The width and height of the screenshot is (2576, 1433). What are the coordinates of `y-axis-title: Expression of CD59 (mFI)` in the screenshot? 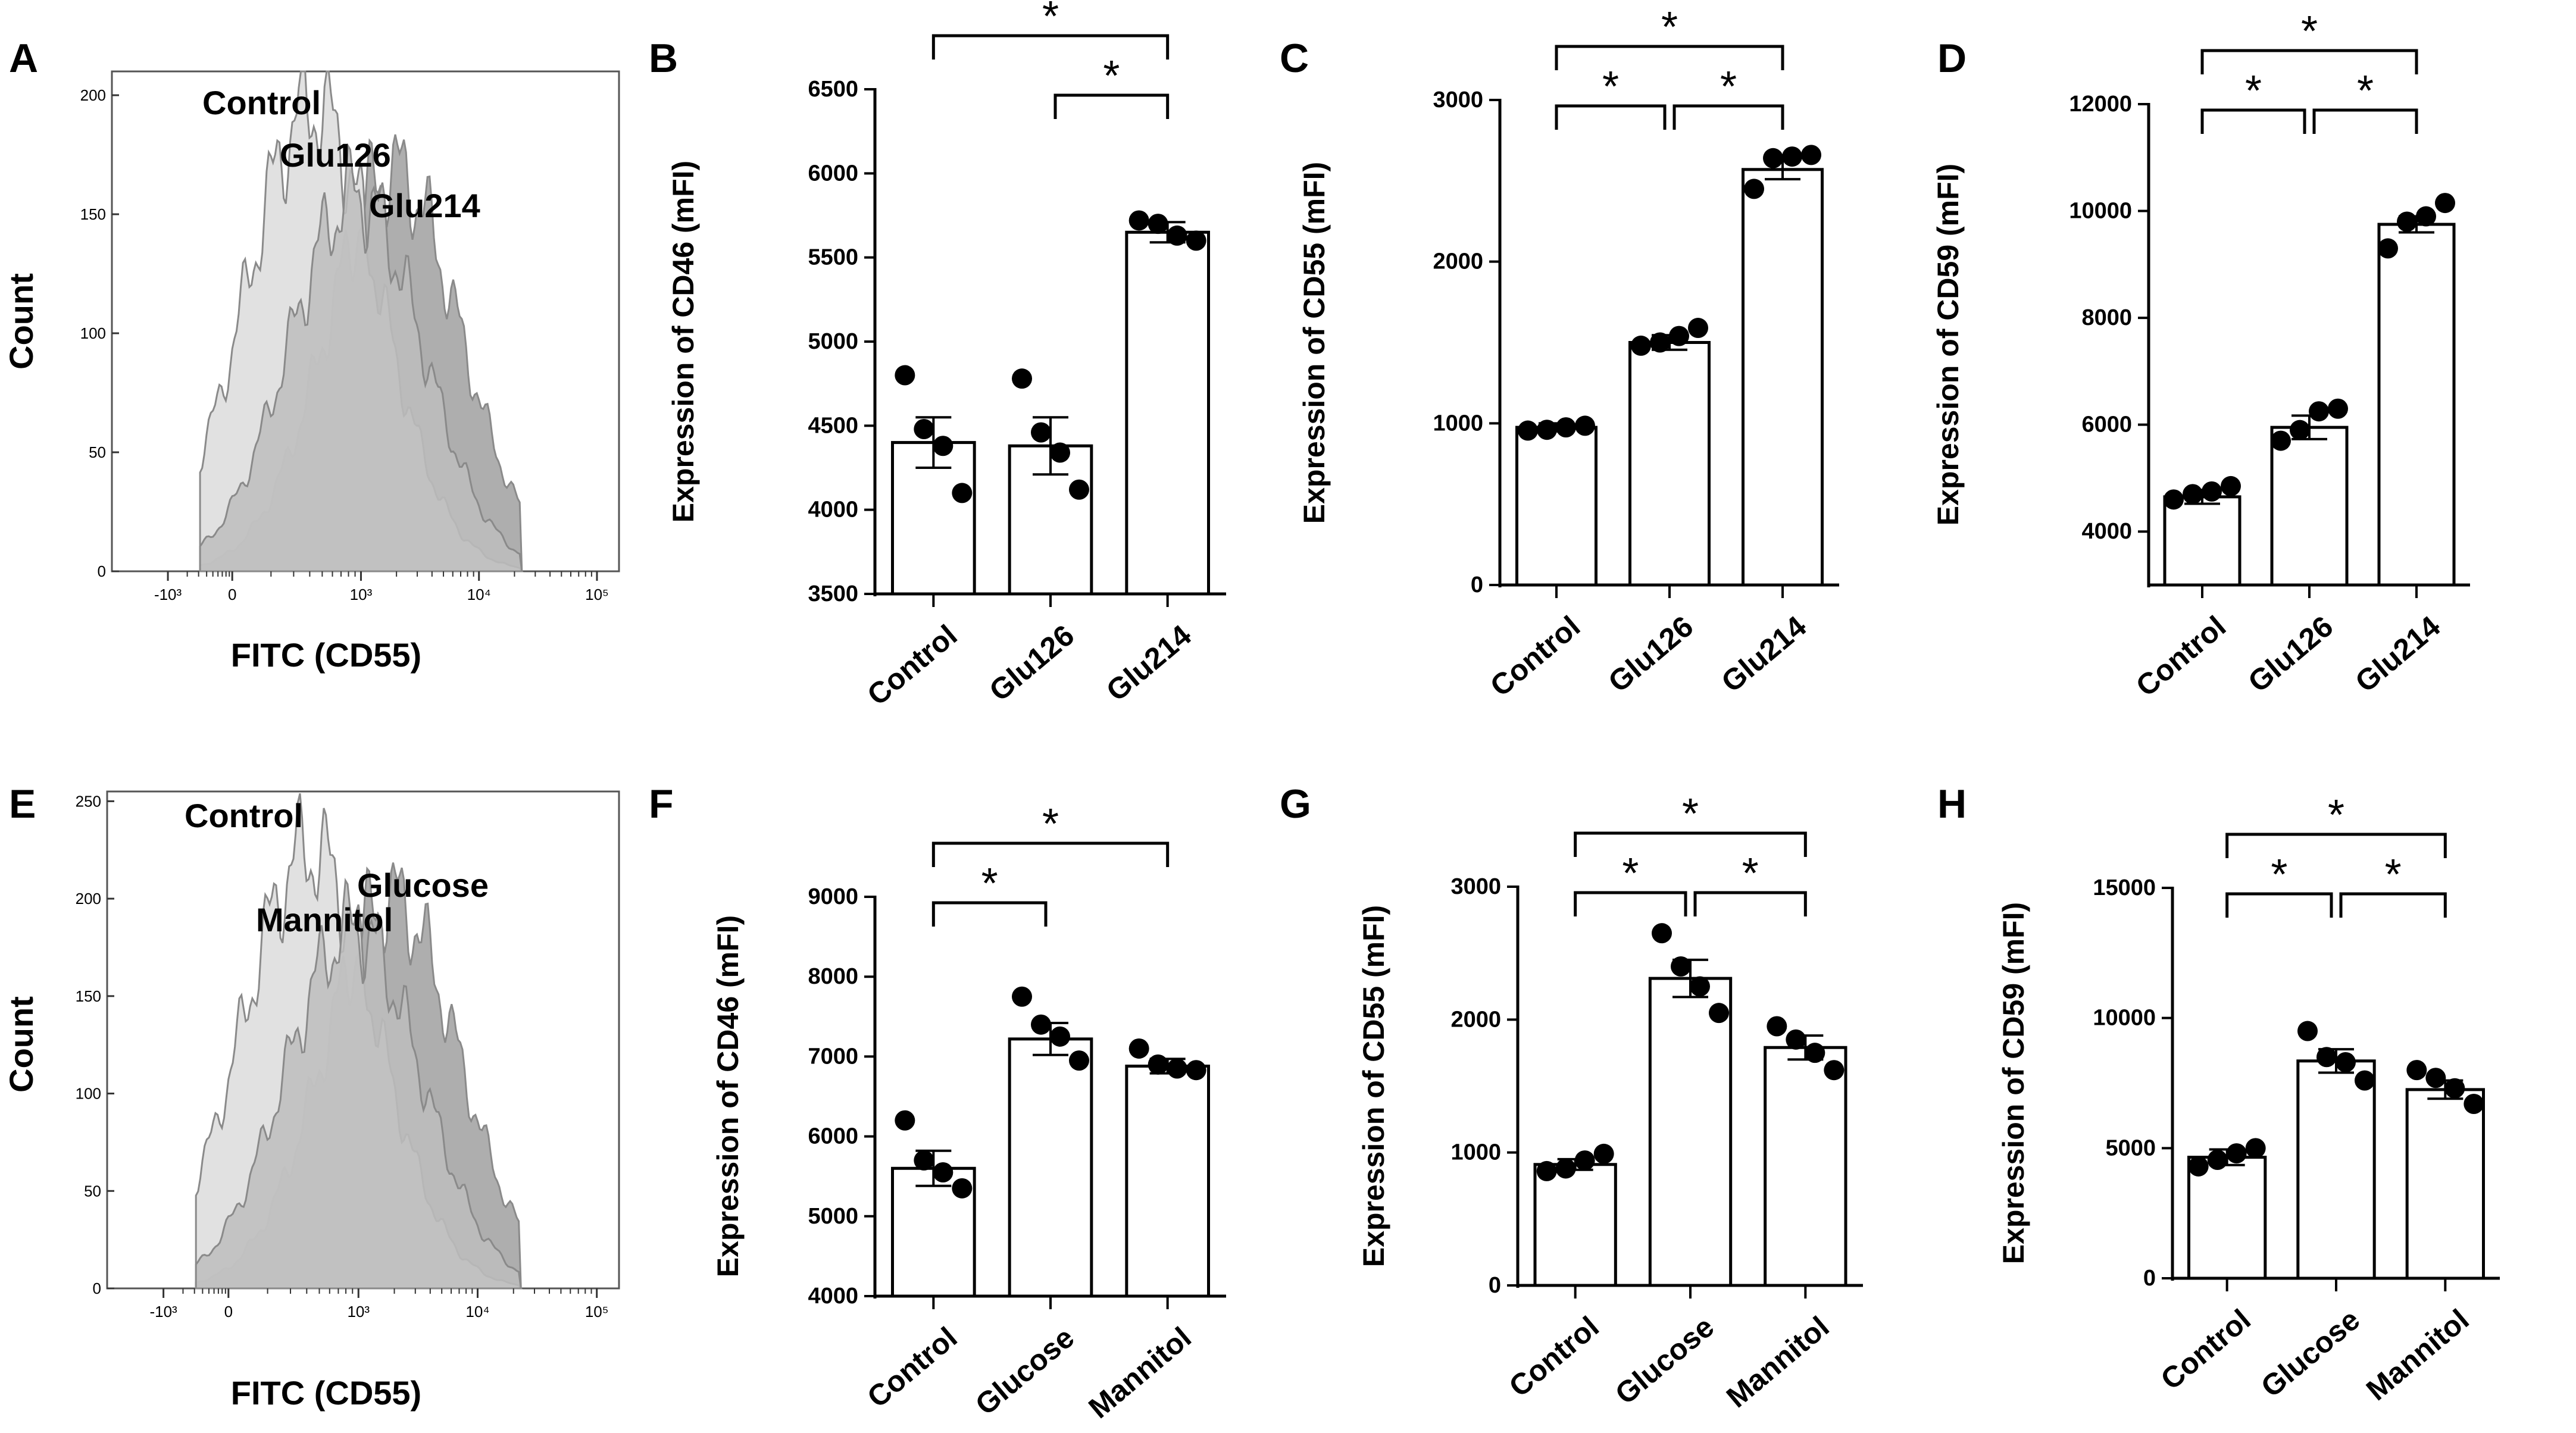 It's located at (1948, 345).